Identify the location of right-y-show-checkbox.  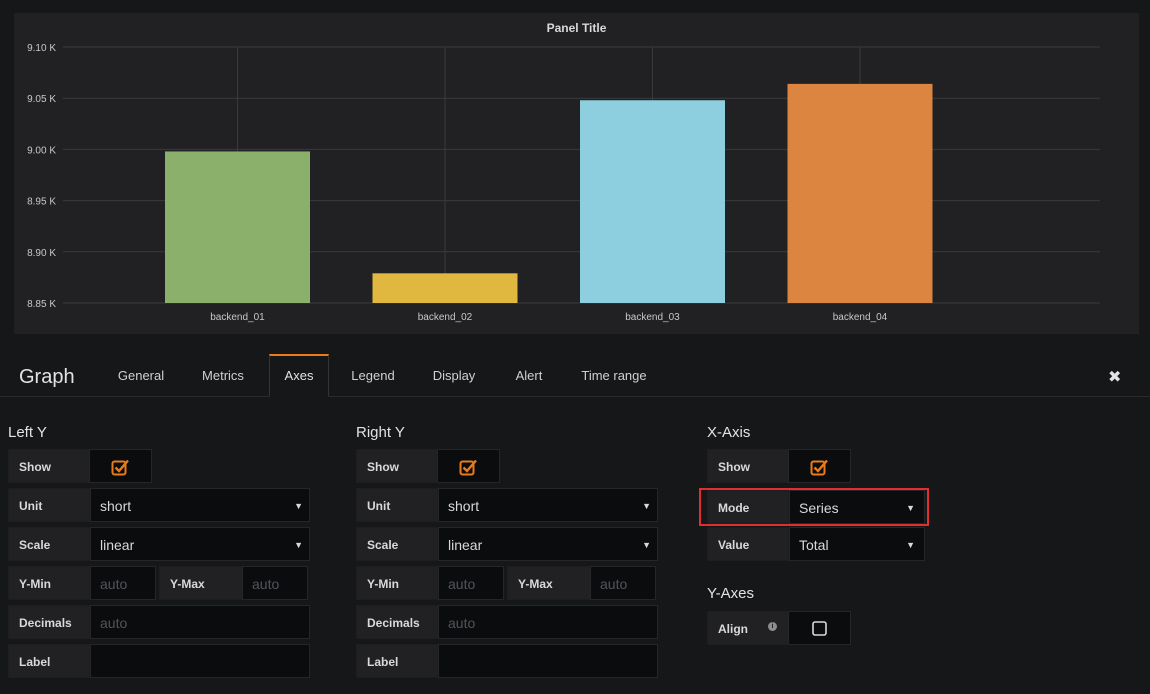
(468, 466).